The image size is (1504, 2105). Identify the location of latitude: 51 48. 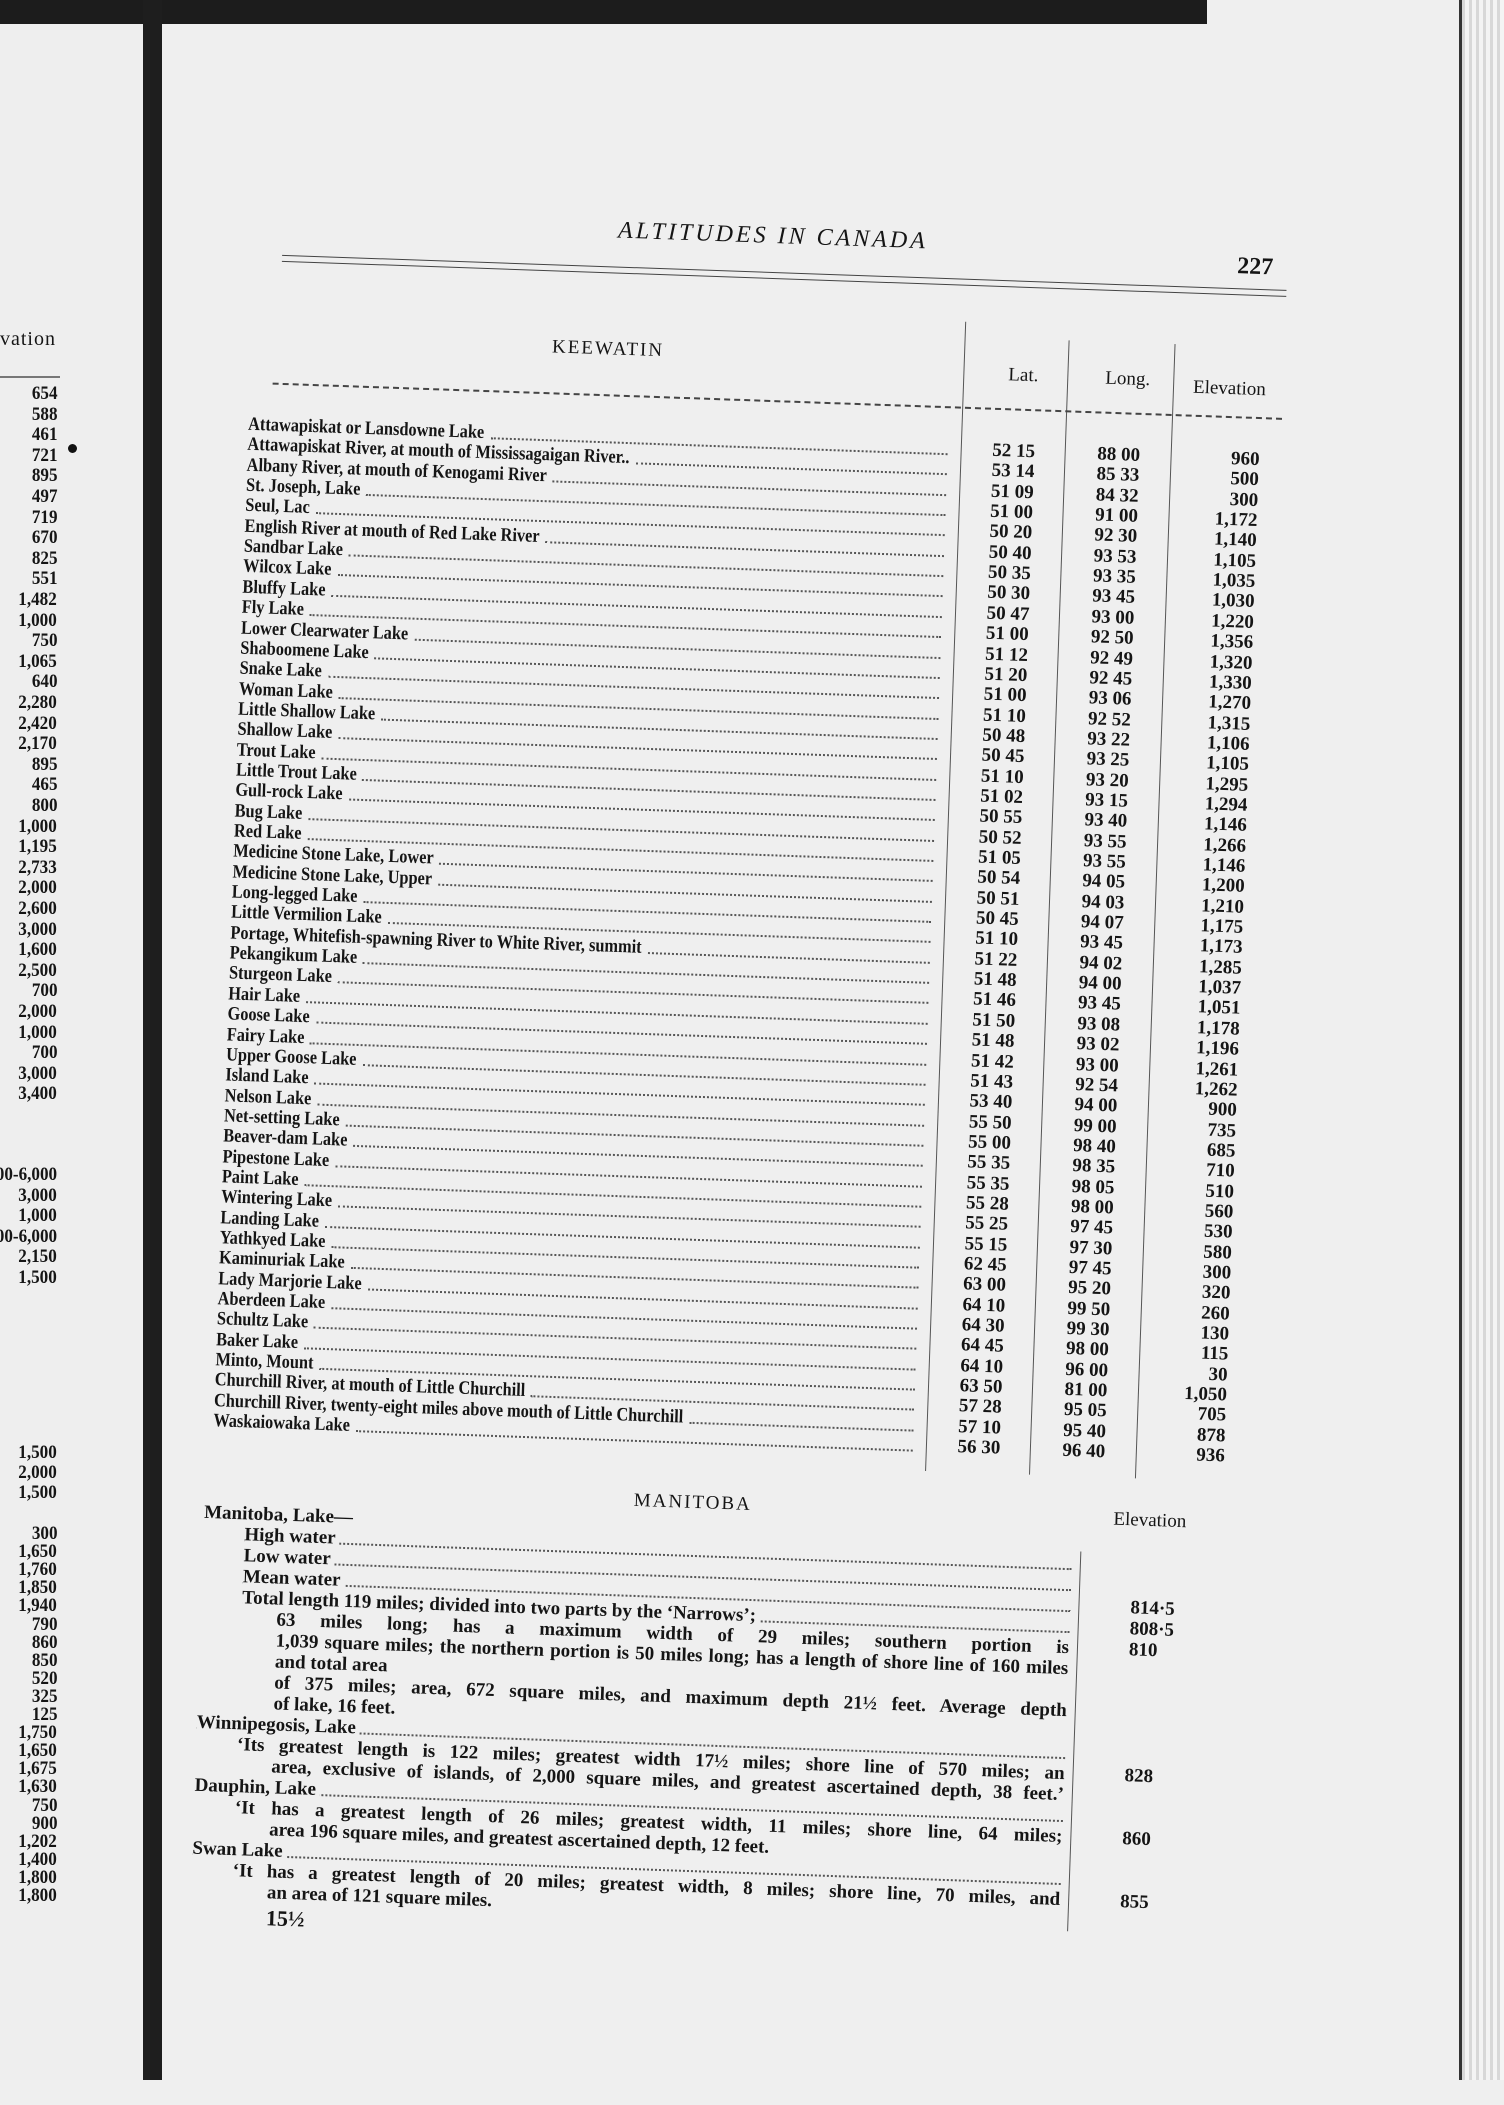
(993, 1041).